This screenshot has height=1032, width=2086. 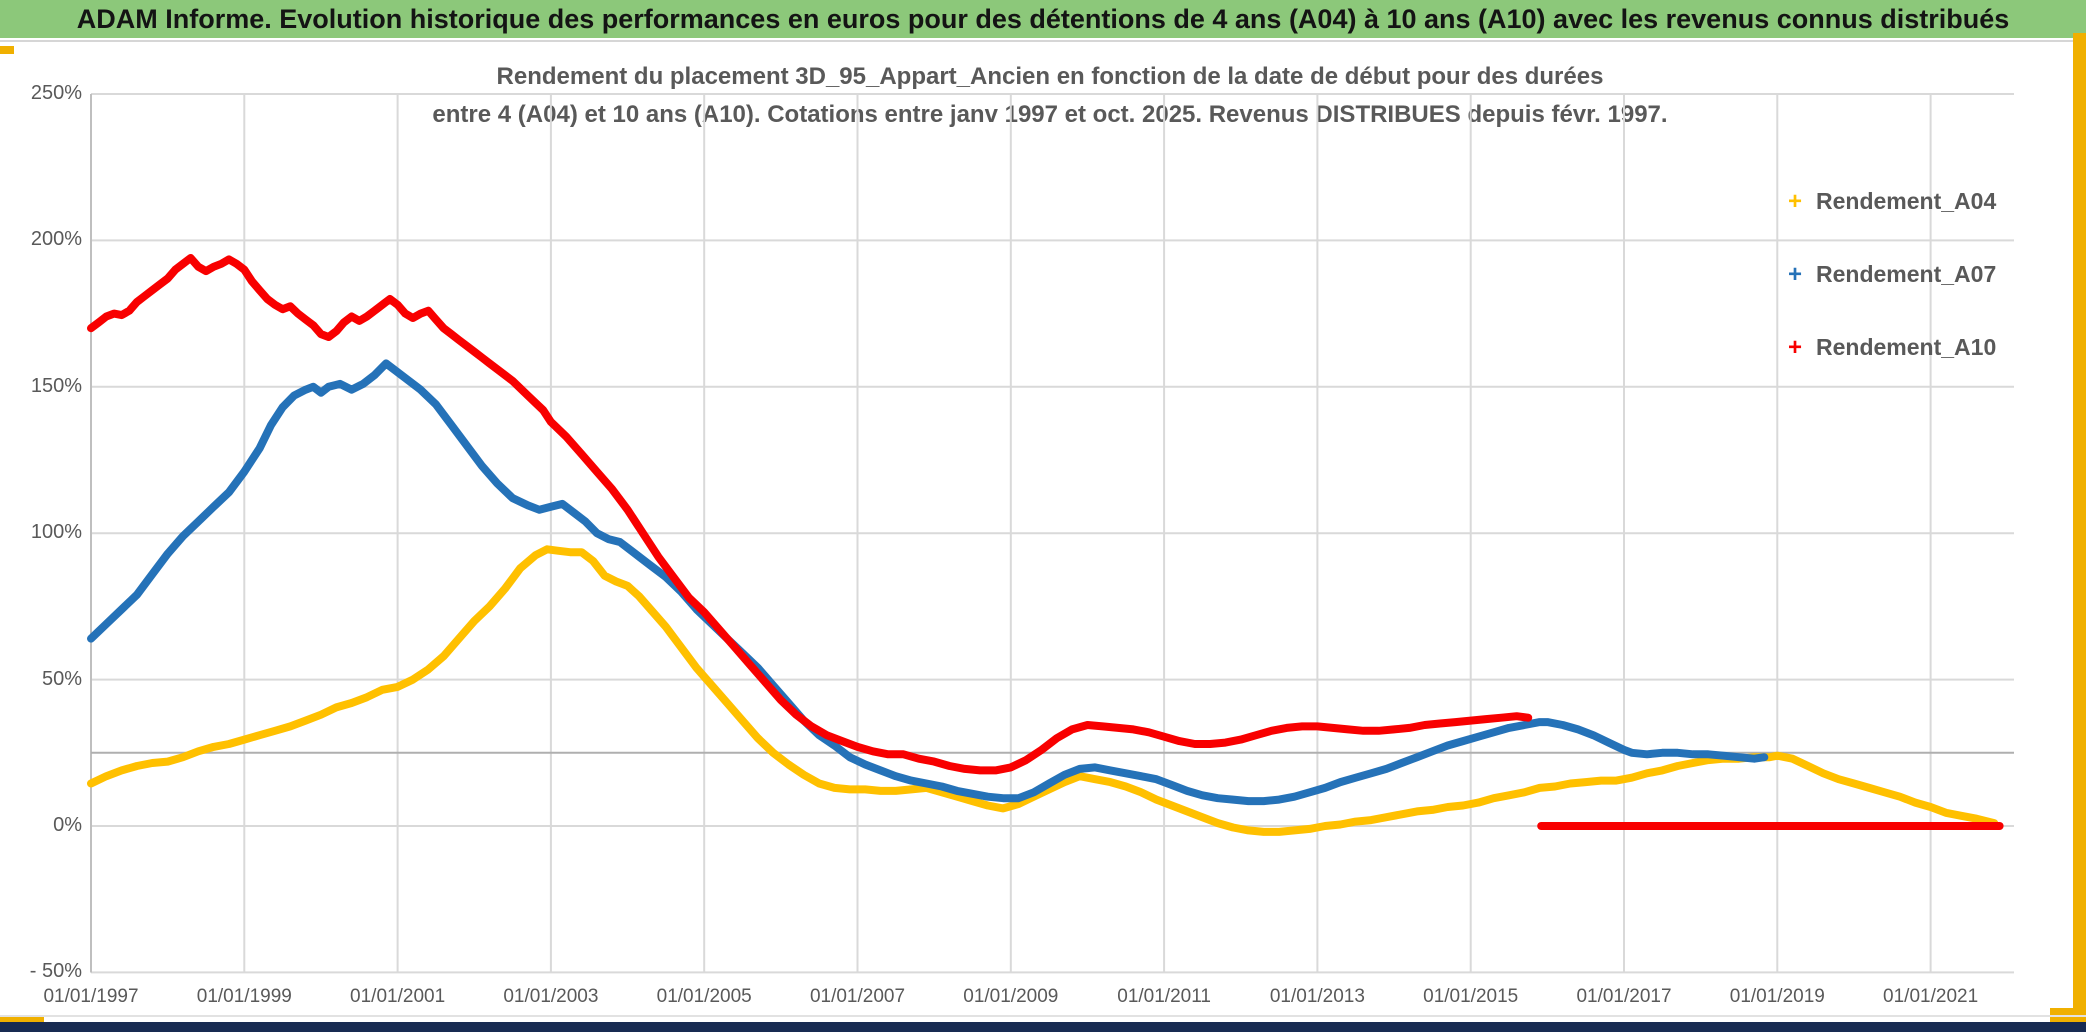 I want to click on banner-divider, so click(x=1043, y=41).